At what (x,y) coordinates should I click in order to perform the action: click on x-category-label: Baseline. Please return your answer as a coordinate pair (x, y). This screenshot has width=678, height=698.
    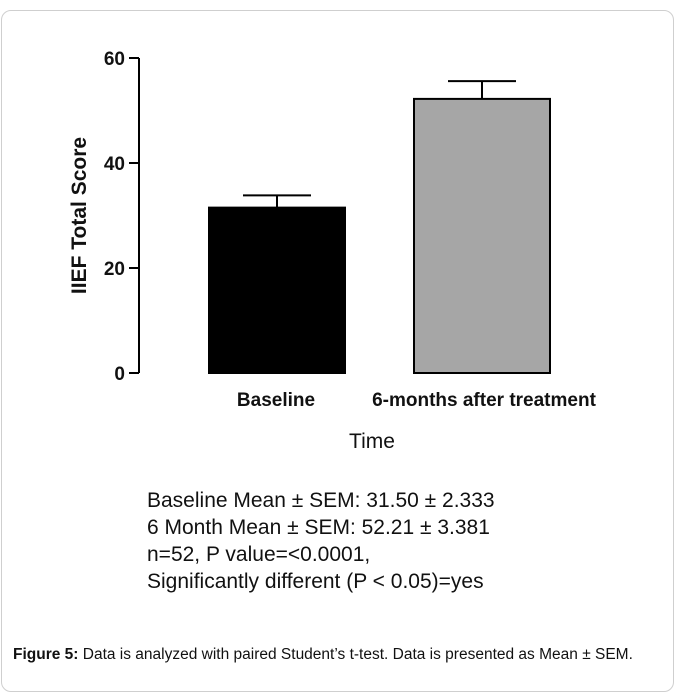
    Looking at the image, I should click on (276, 400).